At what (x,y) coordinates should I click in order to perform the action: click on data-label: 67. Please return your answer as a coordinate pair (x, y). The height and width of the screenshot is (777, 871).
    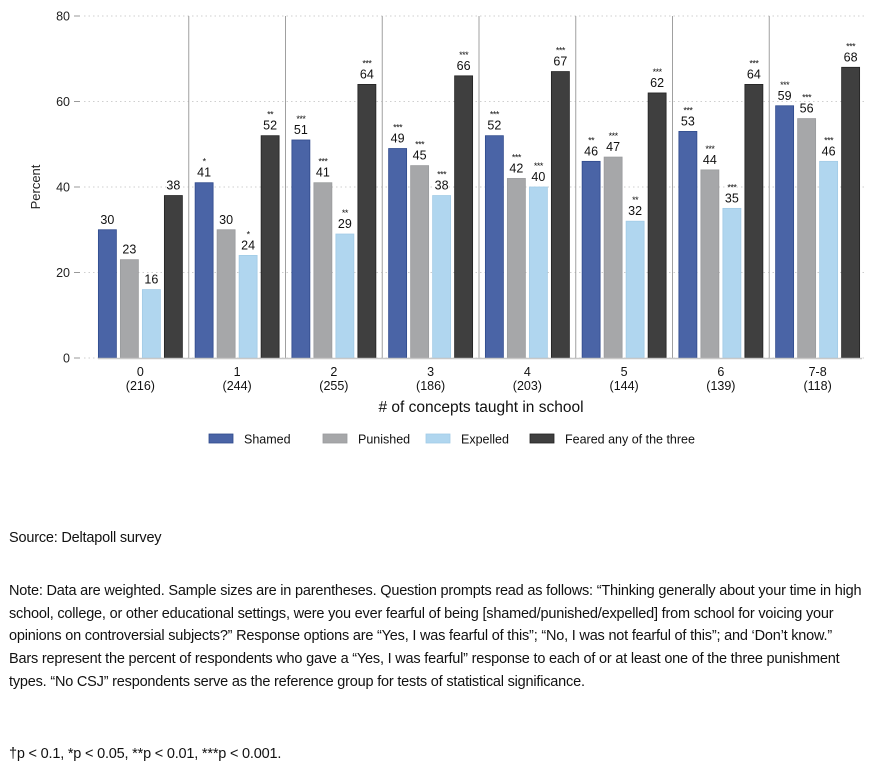
    Looking at the image, I should click on (560, 62).